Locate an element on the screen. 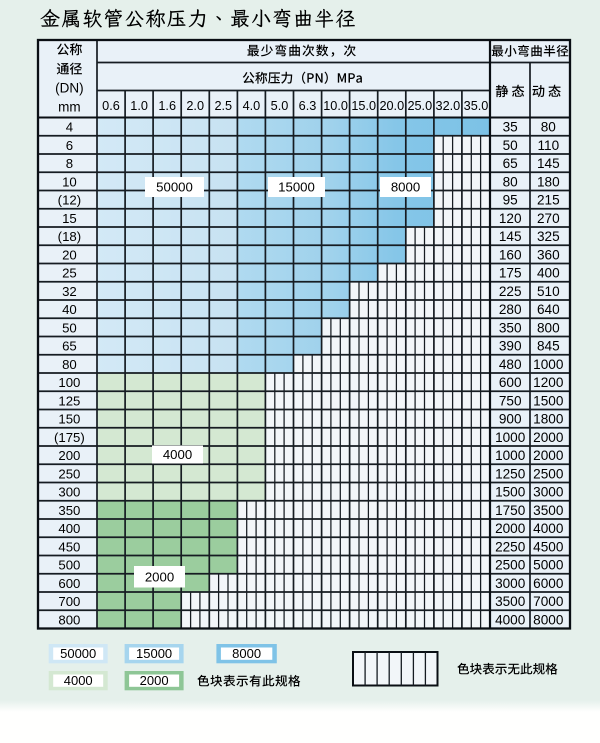 The height and width of the screenshot is (743, 600). svg-text: 900 is located at coordinates (510, 419).